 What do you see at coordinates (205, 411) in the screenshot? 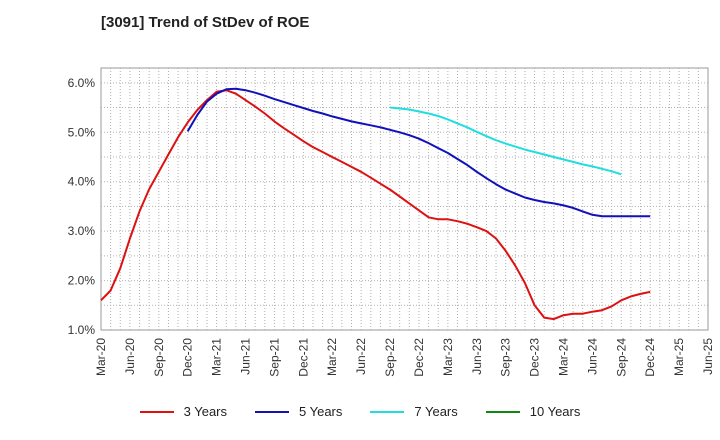
I see `legend-label: 3 Years` at bounding box center [205, 411].